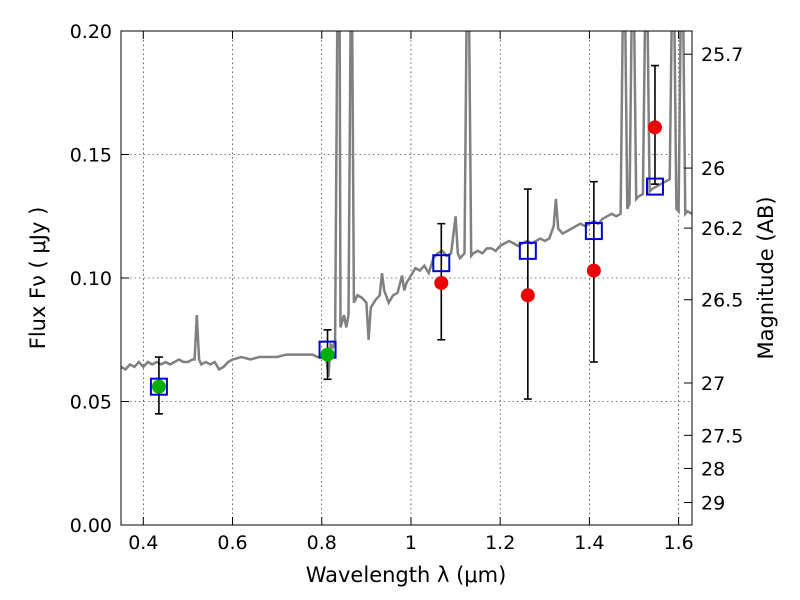  Describe the element at coordinates (411, 543) in the screenshot. I see `x-tick-label: 1` at that location.